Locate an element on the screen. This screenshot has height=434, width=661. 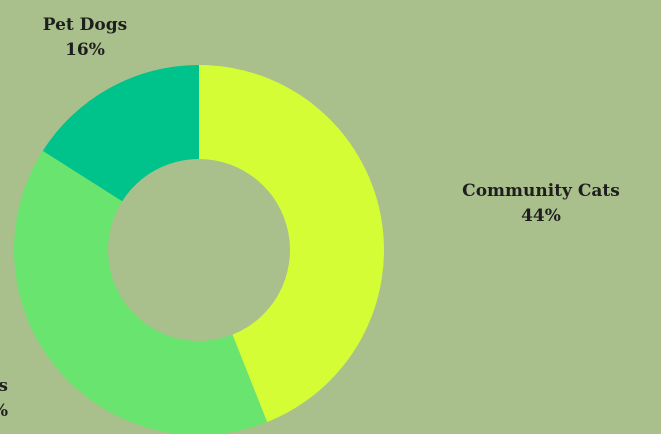
slice-label-name: Pet Dogs is located at coordinates (85, 25).